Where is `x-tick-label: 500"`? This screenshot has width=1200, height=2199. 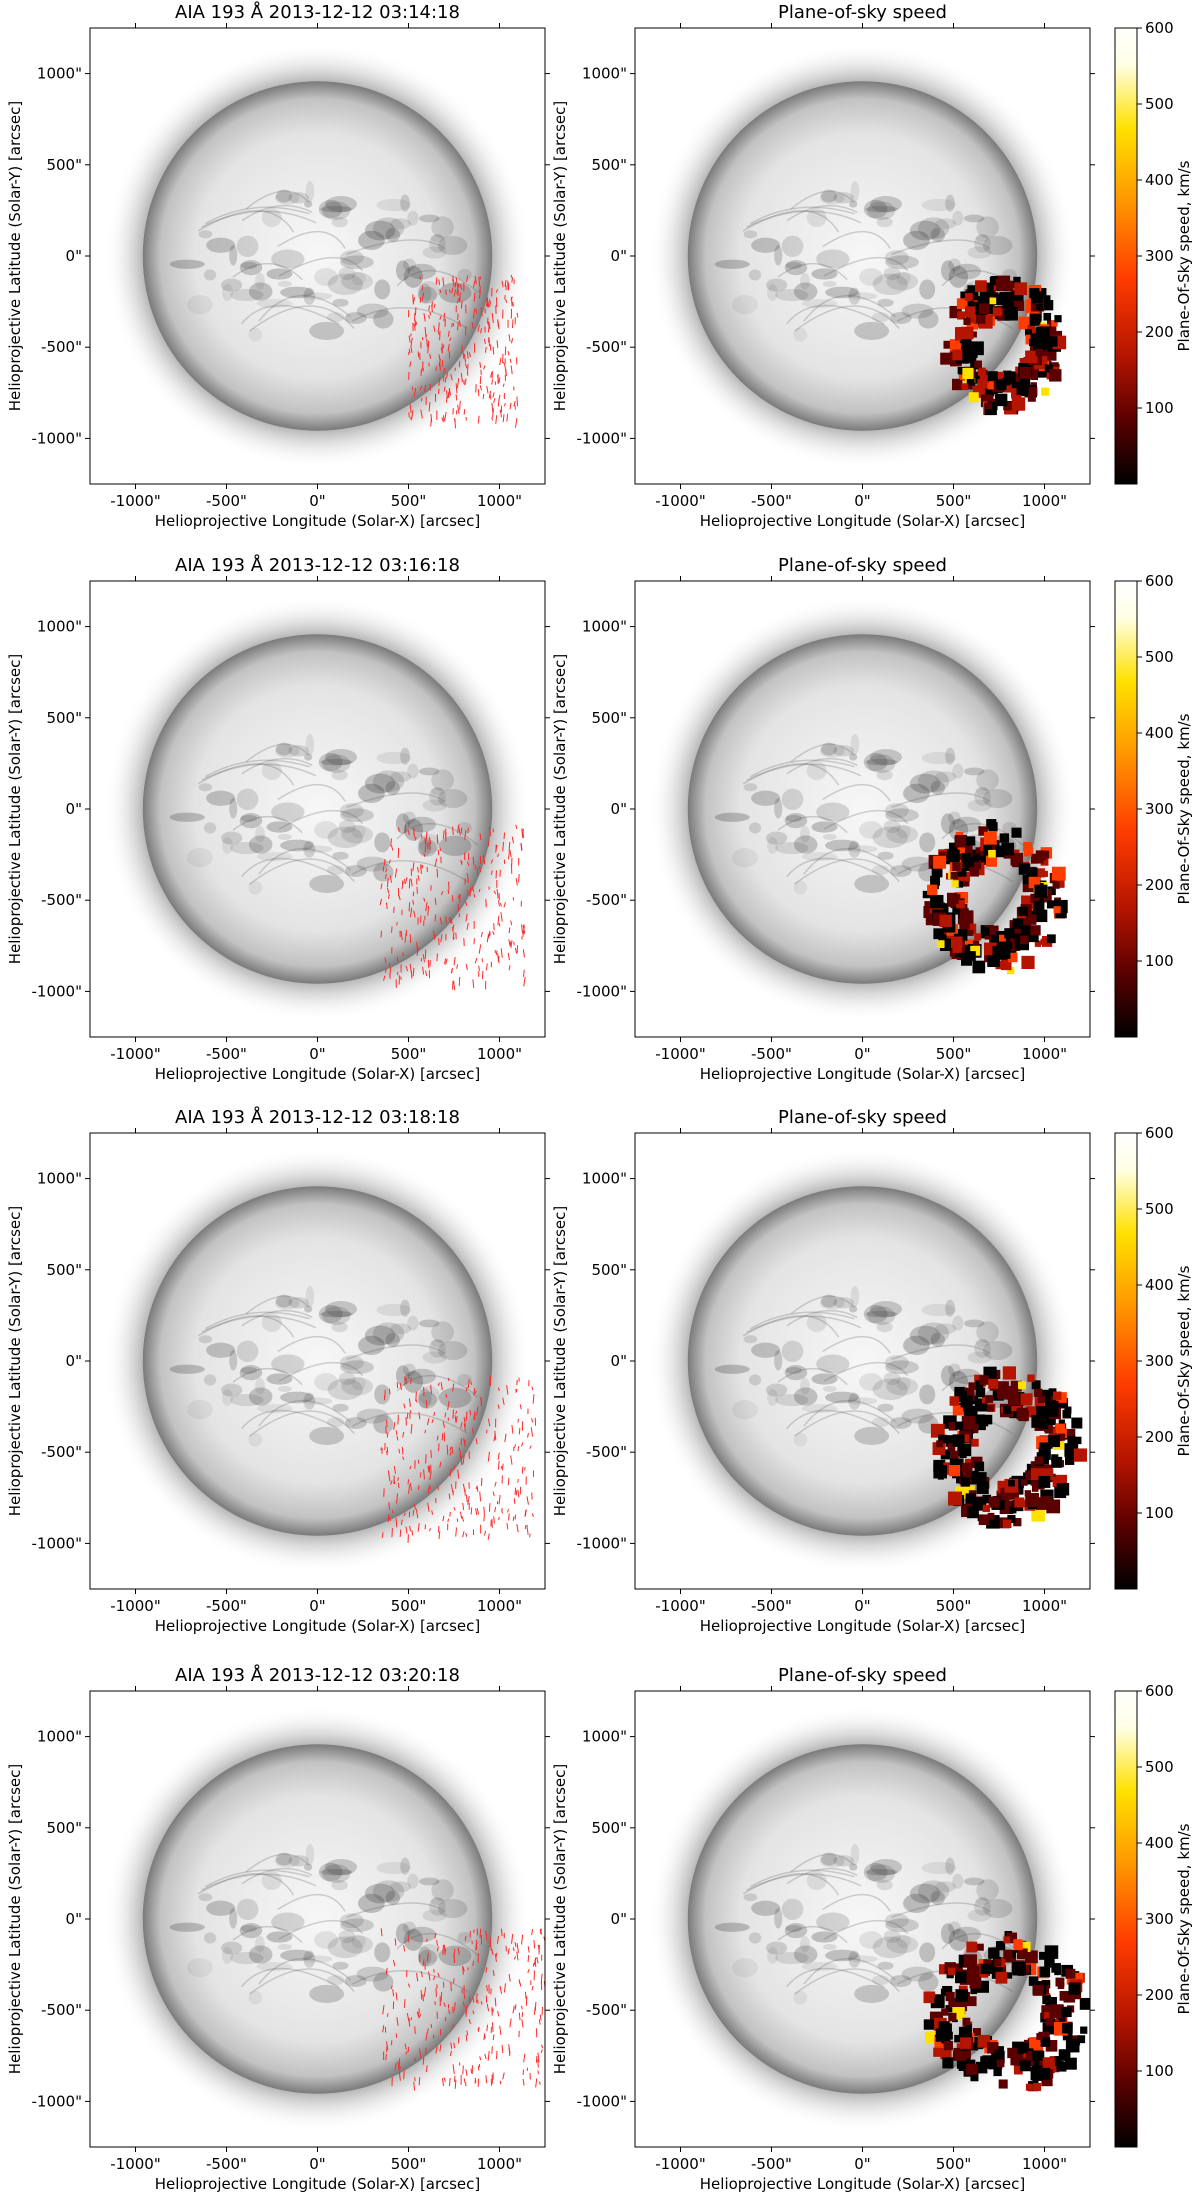
x-tick-label: 500" is located at coordinates (954, 1054).